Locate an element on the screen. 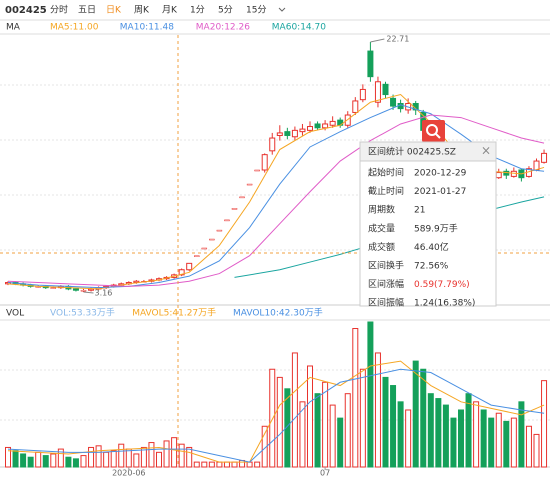  popup-value: 2021-01-27 is located at coordinates (440, 192).